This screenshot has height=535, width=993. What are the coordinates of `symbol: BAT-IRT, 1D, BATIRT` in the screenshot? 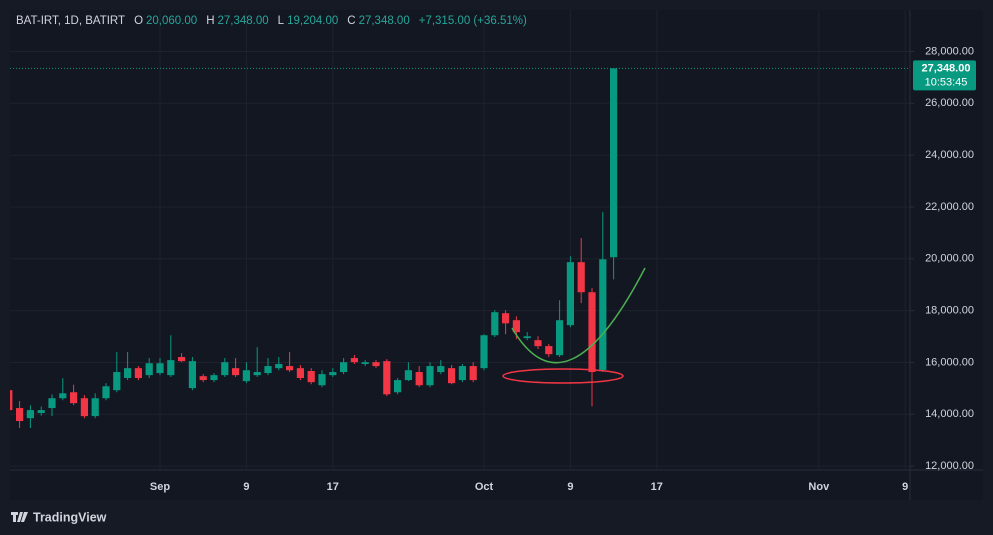 It's located at (71, 21).